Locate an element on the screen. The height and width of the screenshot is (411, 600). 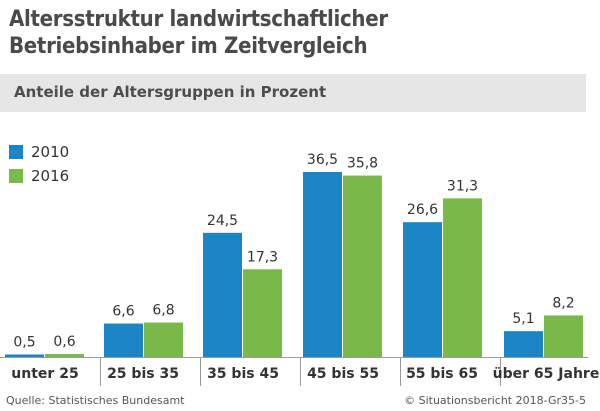
data-label-2016-0: 0,6 is located at coordinates (64, 342).